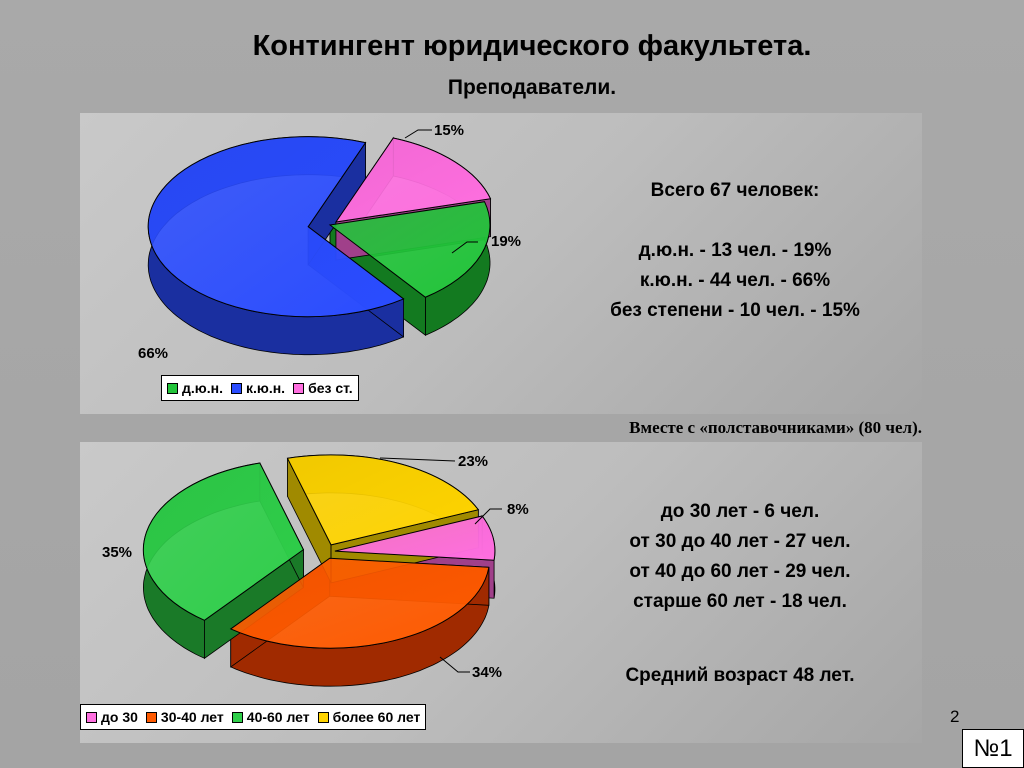  Describe the element at coordinates (506, 241) in the screenshot. I see `data-label-item-0: 19%` at that location.